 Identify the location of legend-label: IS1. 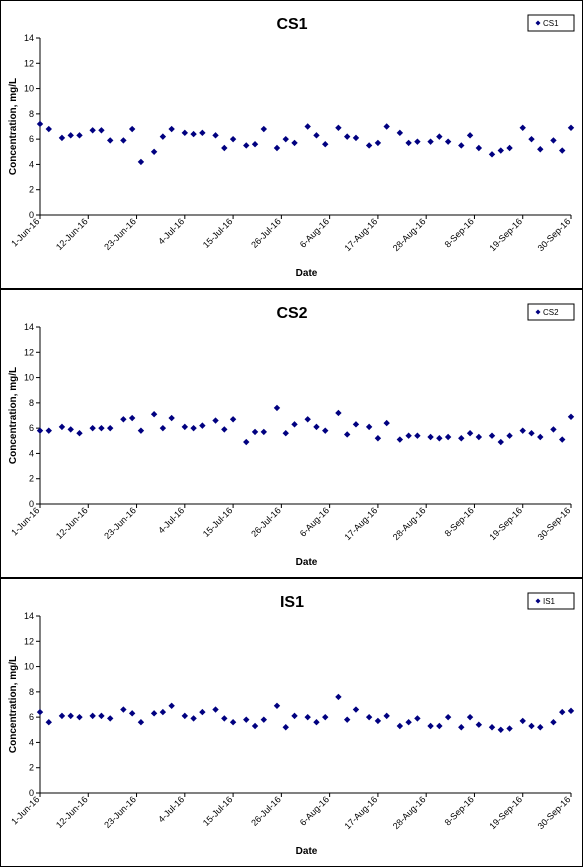
(549, 601).